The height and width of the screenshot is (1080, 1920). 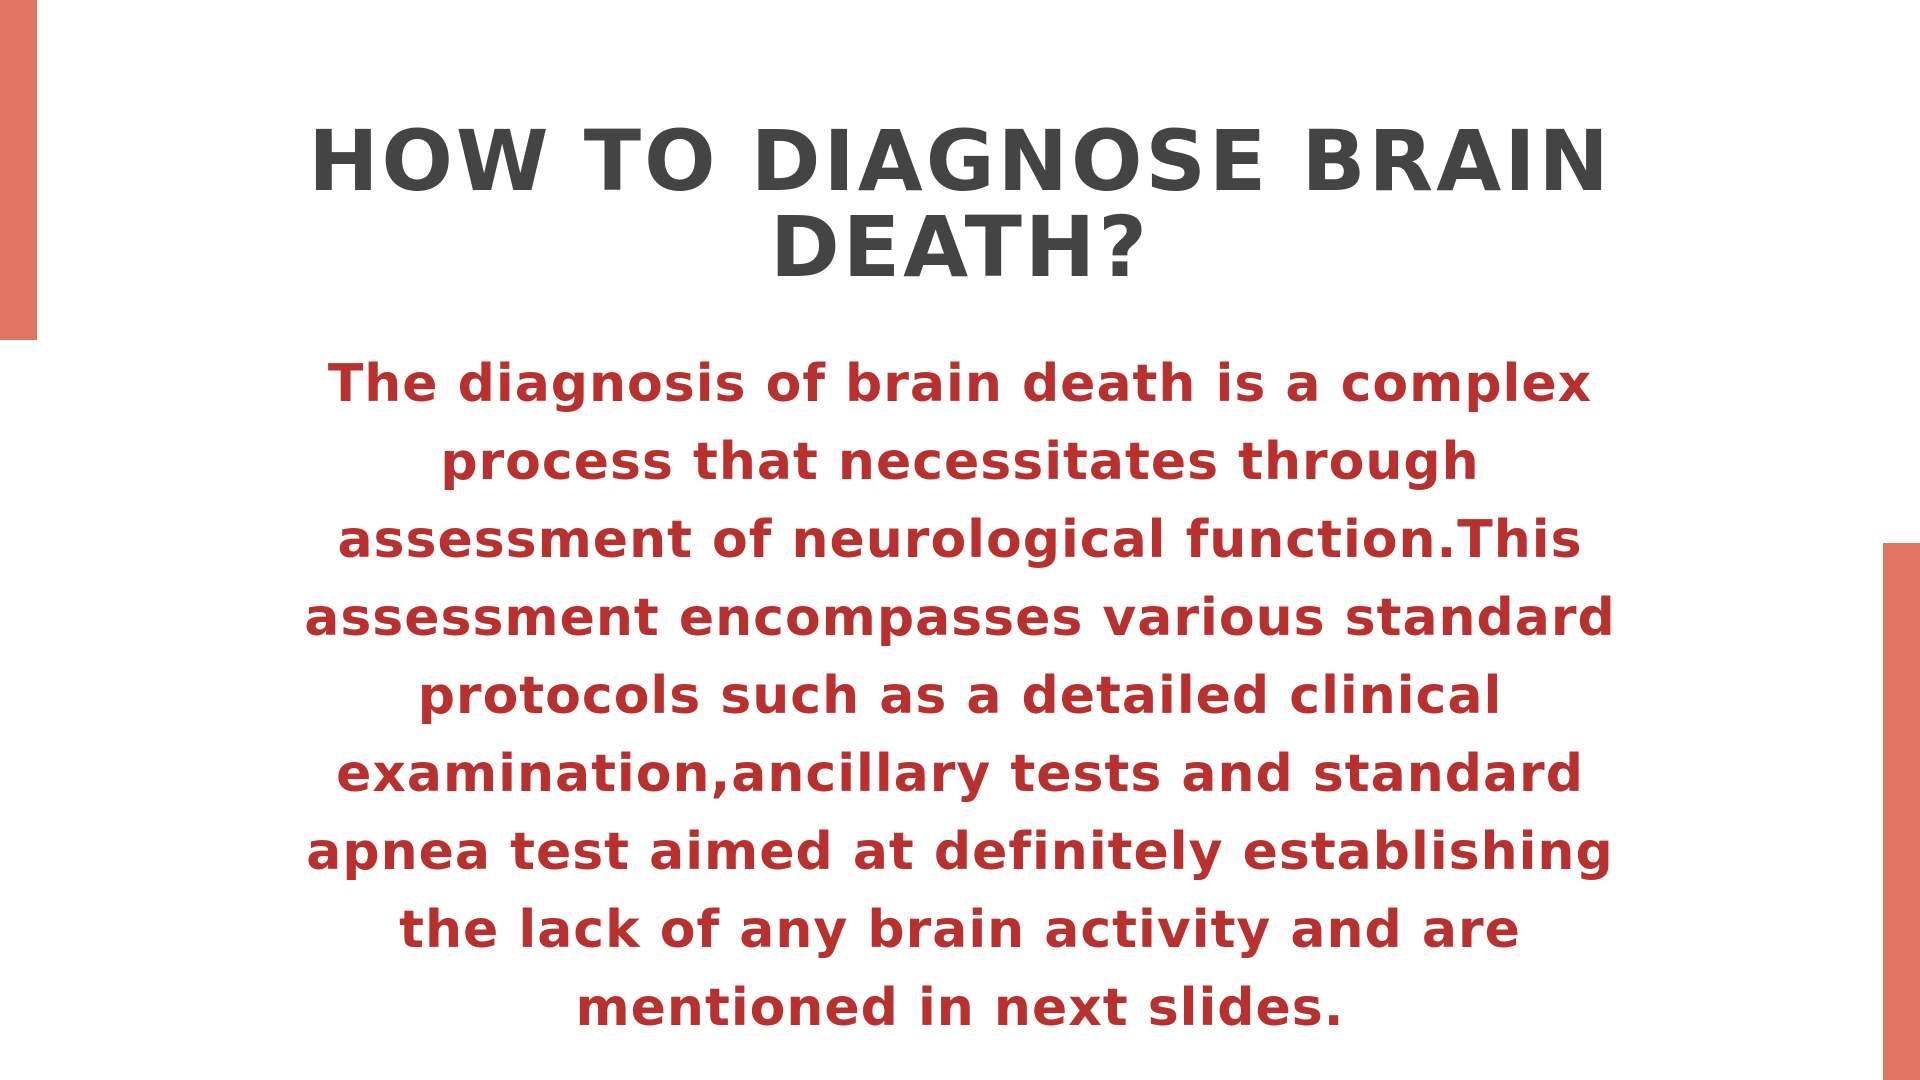 What do you see at coordinates (960, 204) in the screenshot?
I see `slide-title: HOW TO DIAGNOSE BRAIN DEATH?` at bounding box center [960, 204].